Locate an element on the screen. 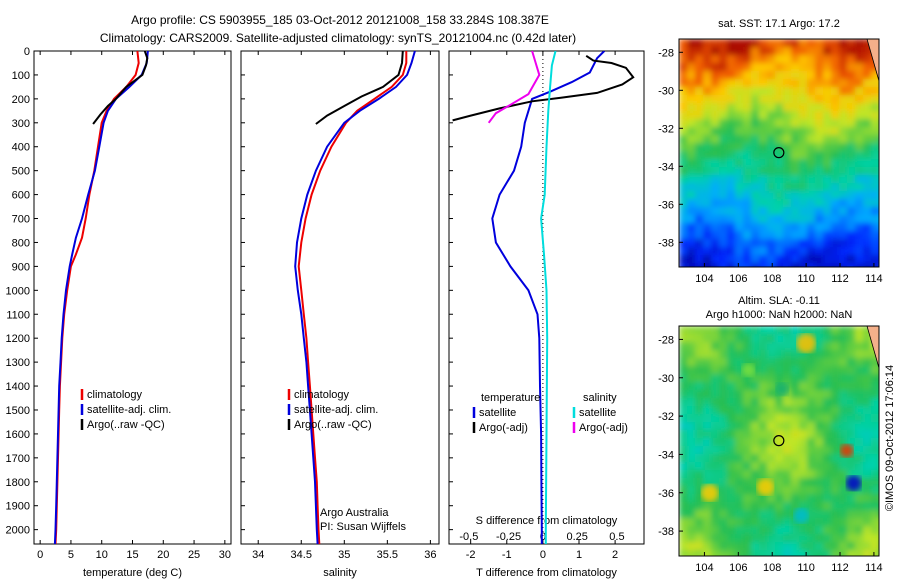  salinity-diff-tick-label: 0.5 is located at coordinates (616, 537).